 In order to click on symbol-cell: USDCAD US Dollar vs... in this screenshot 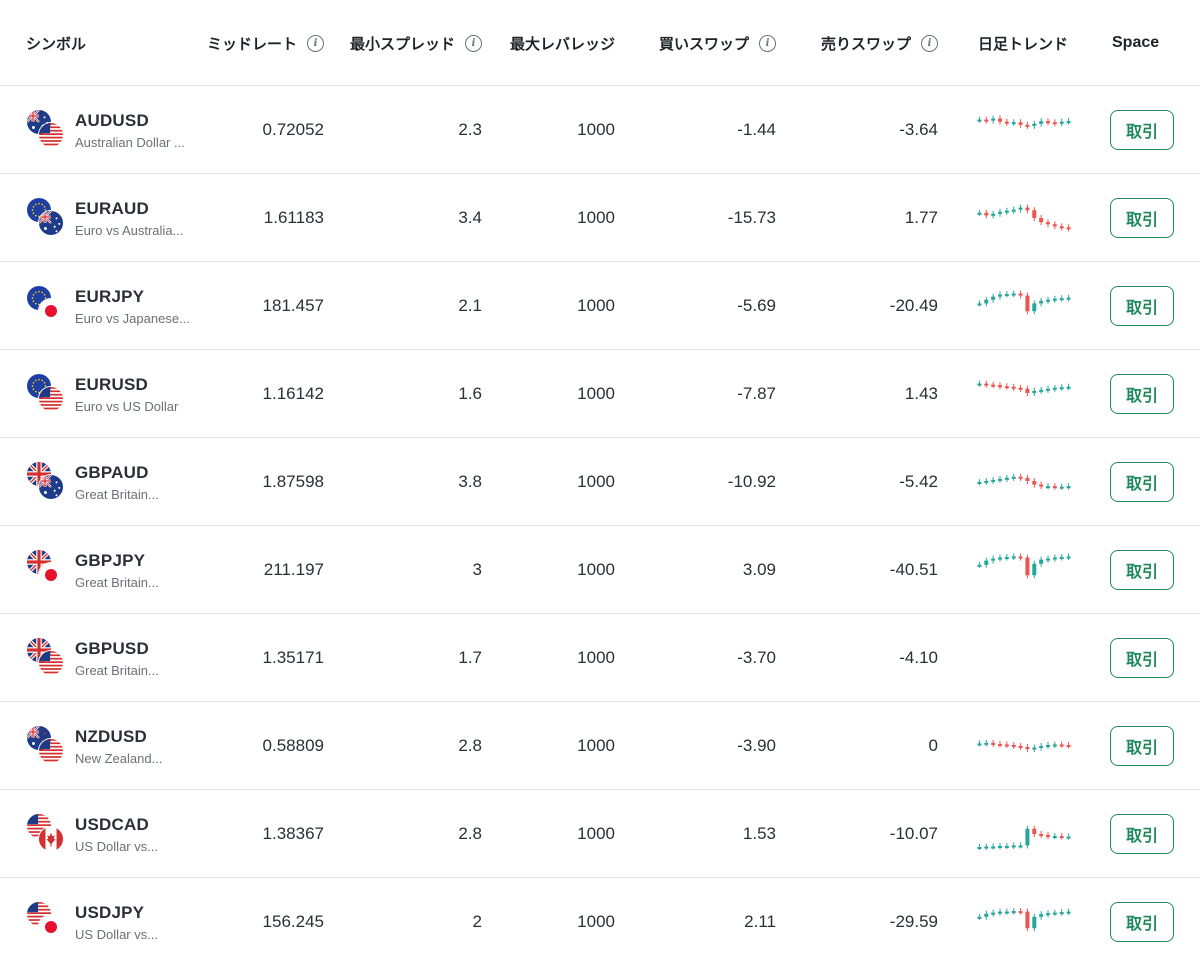, I will do `click(92, 834)`.